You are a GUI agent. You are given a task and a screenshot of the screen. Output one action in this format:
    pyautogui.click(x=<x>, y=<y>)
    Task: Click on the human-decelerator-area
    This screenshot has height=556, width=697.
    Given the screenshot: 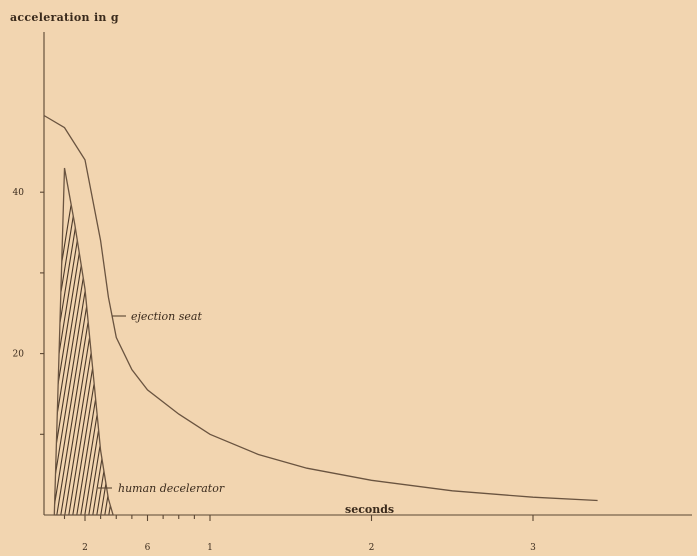 What is the action you would take?
    pyautogui.click(x=121, y=335)
    